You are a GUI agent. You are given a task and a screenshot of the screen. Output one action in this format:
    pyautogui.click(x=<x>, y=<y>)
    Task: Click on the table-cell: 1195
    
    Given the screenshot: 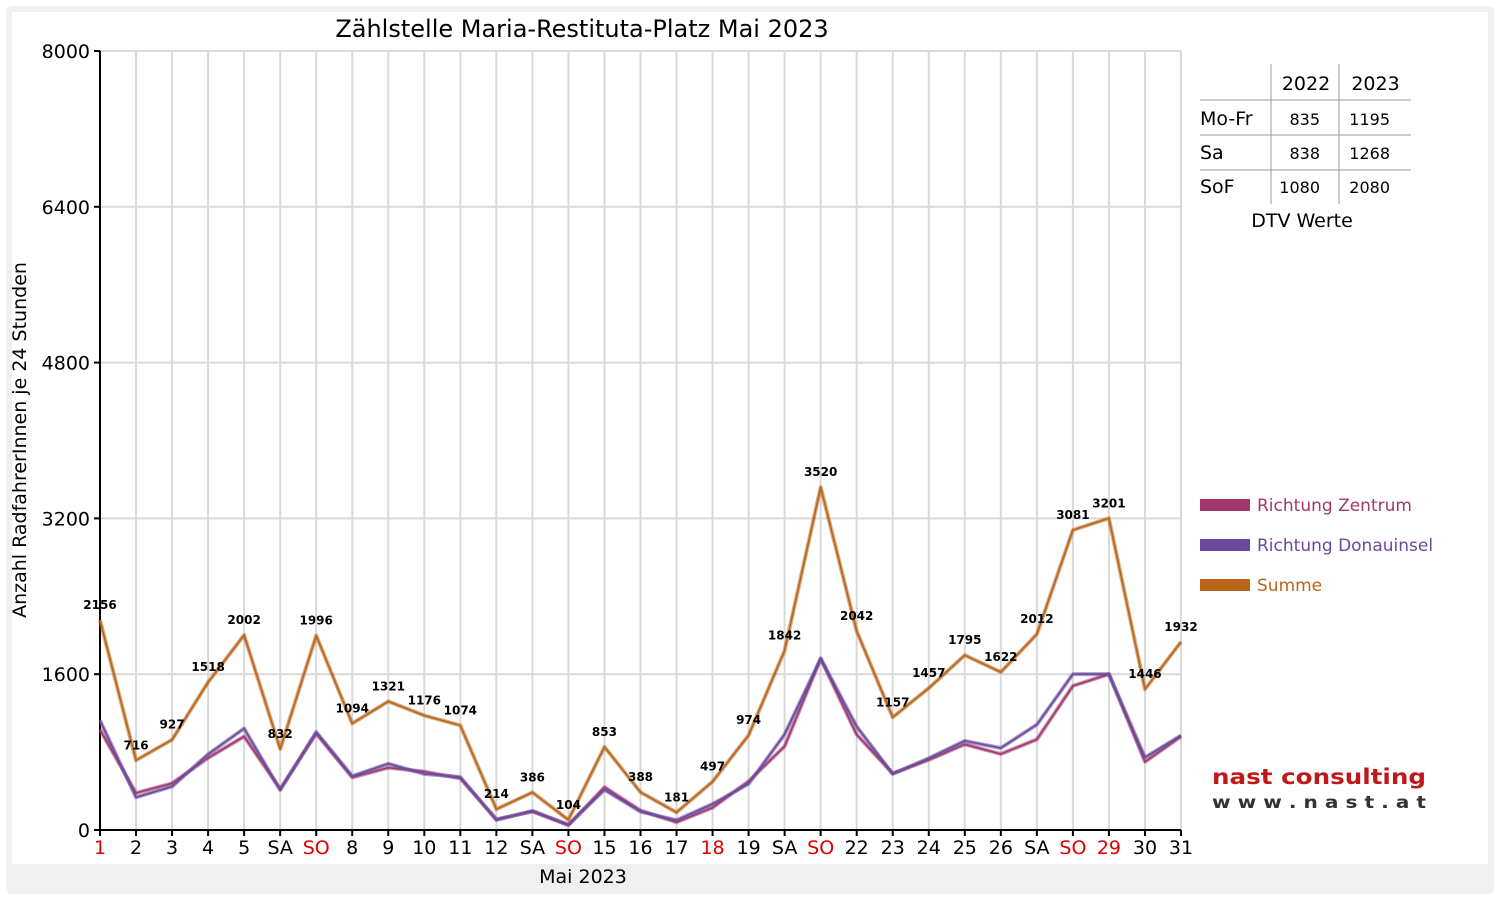 What is the action you would take?
    pyautogui.click(x=1369, y=119)
    